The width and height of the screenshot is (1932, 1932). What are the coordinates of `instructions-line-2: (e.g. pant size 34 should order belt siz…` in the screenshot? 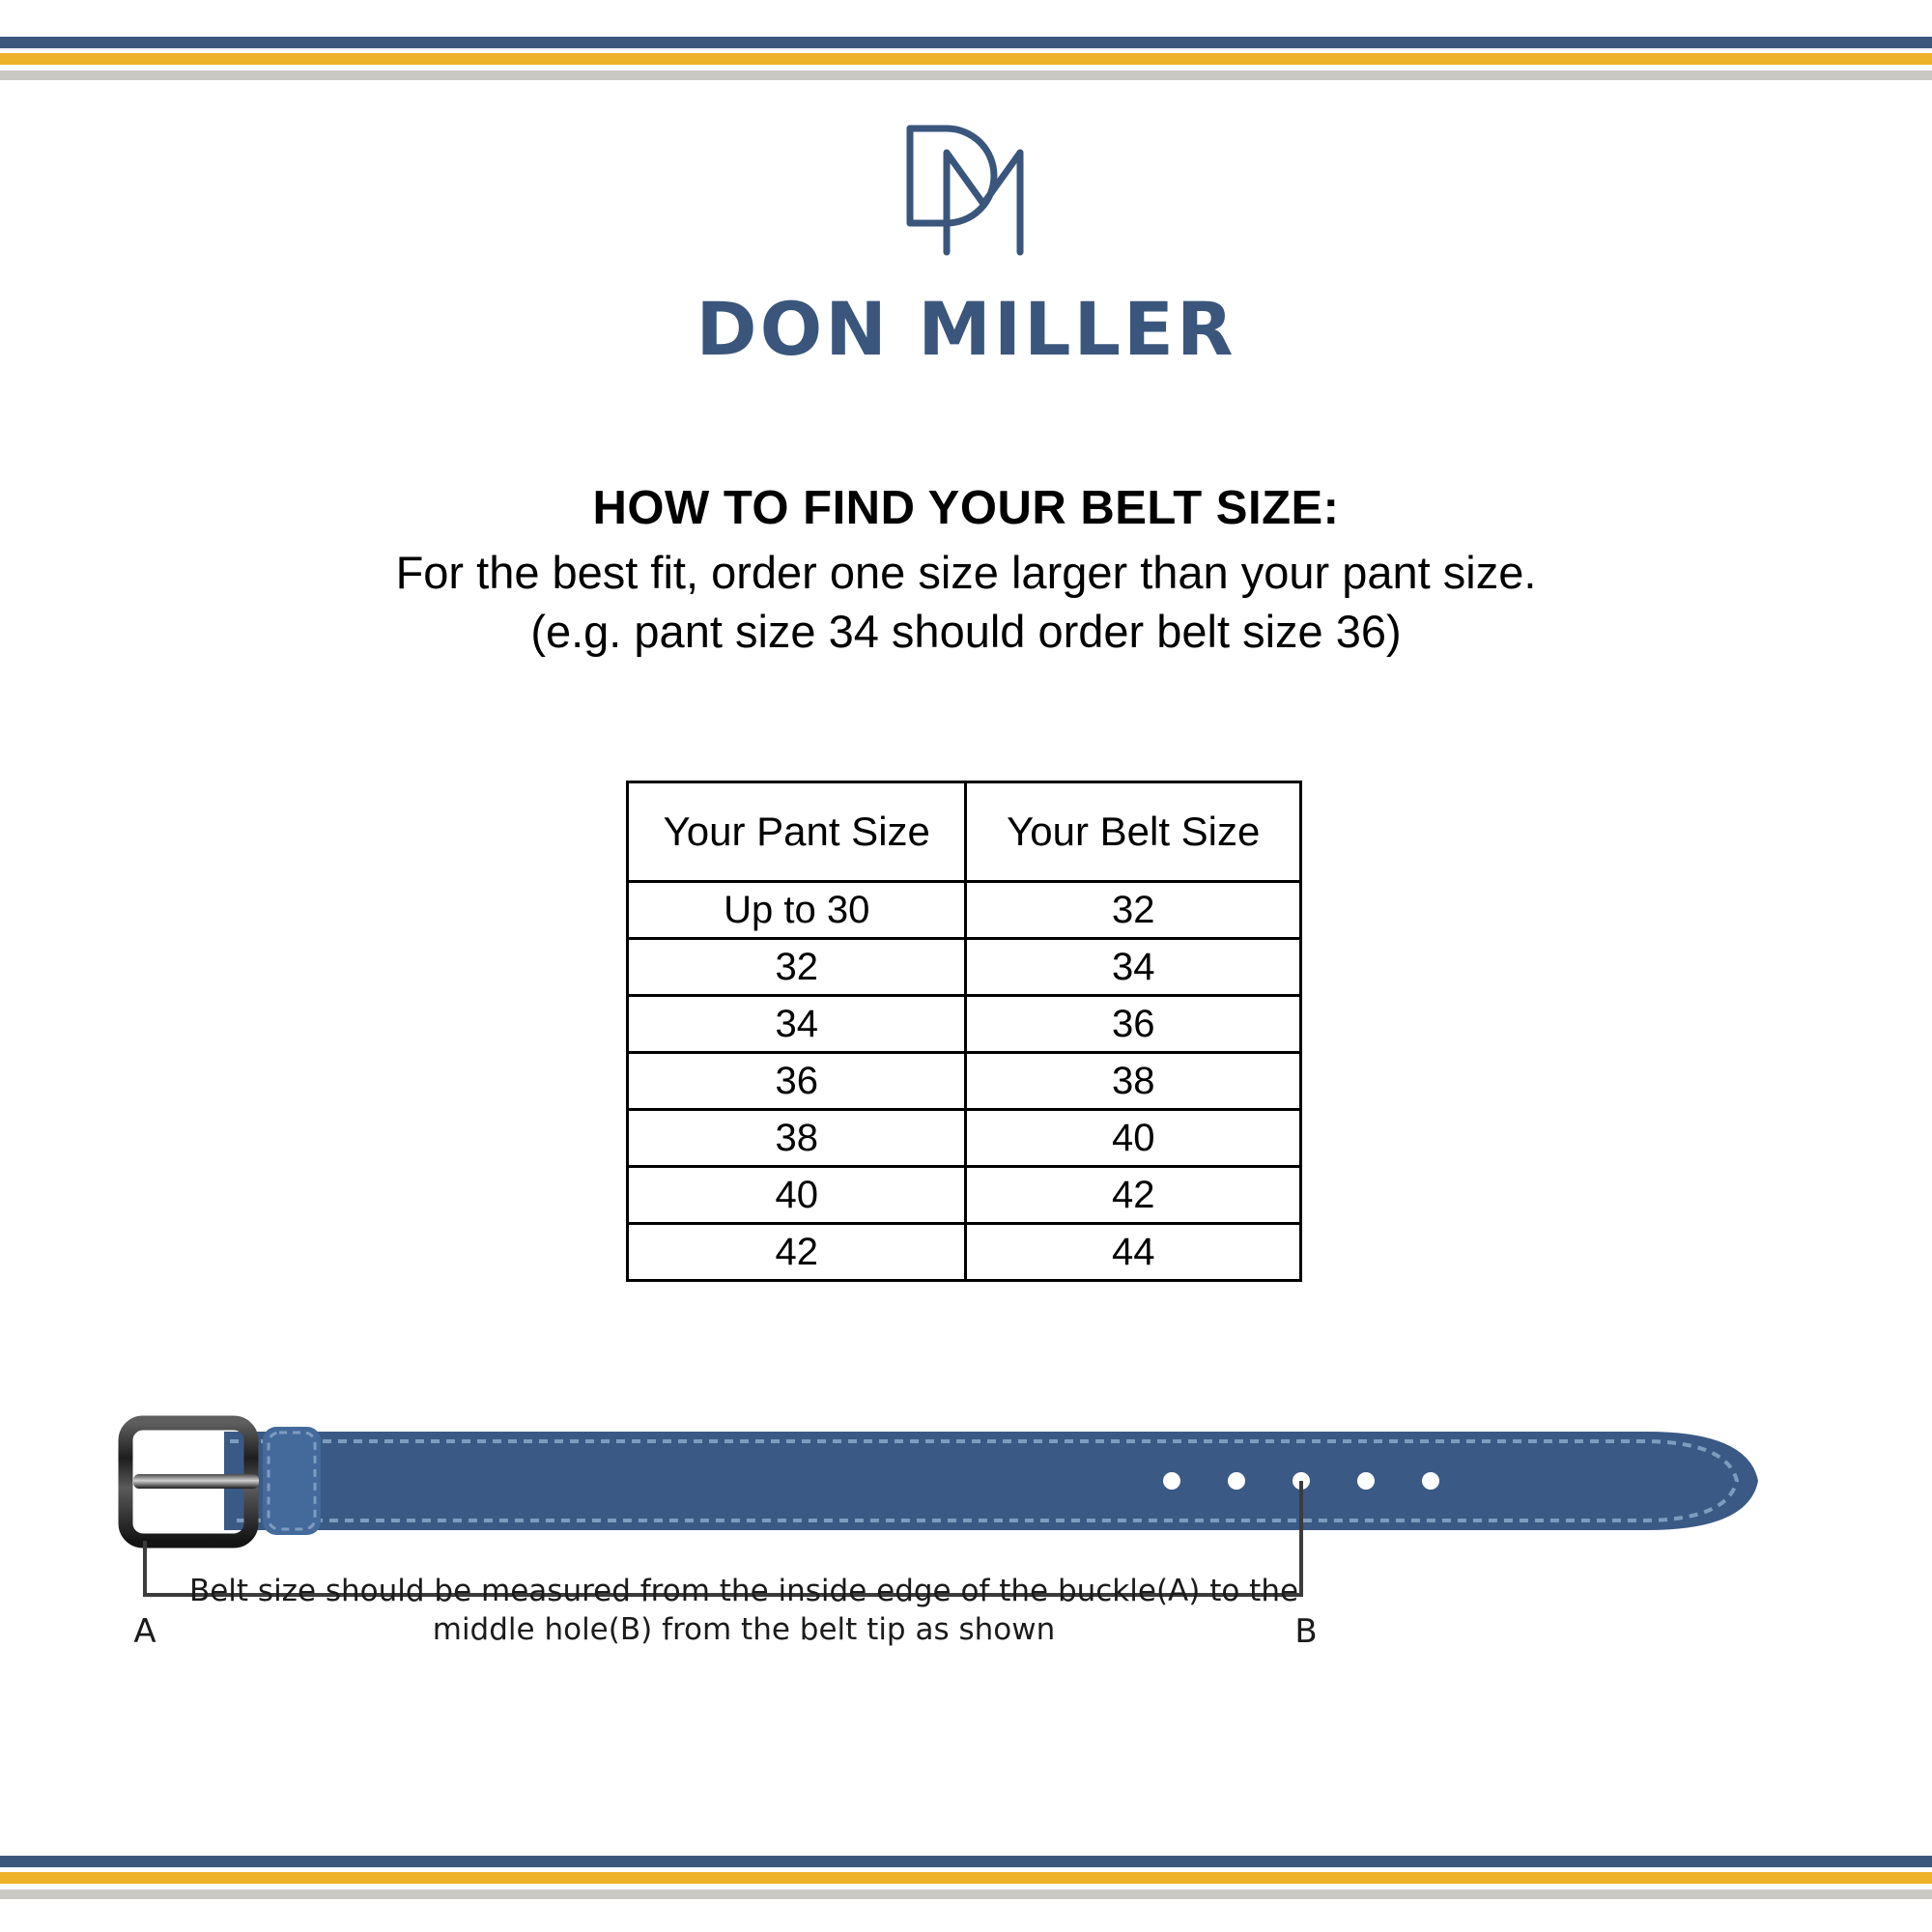 It's located at (966, 631).